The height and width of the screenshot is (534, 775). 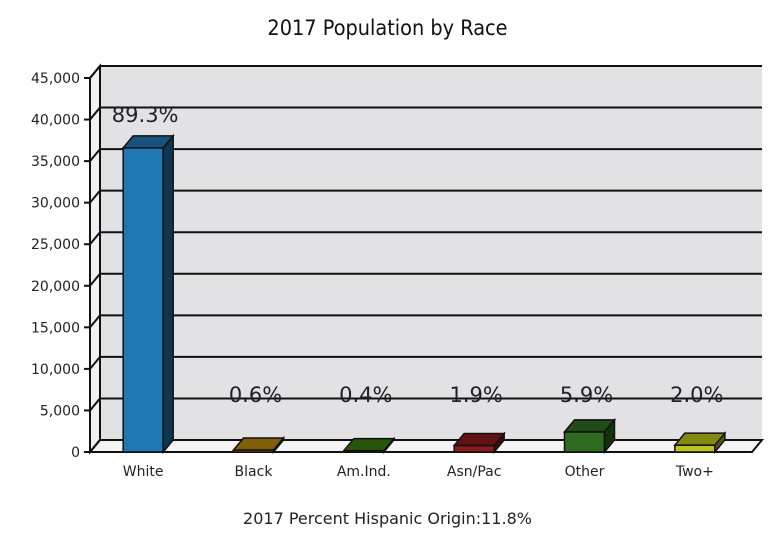 What do you see at coordinates (696, 395) in the screenshot?
I see `data-label: 2.0%` at bounding box center [696, 395].